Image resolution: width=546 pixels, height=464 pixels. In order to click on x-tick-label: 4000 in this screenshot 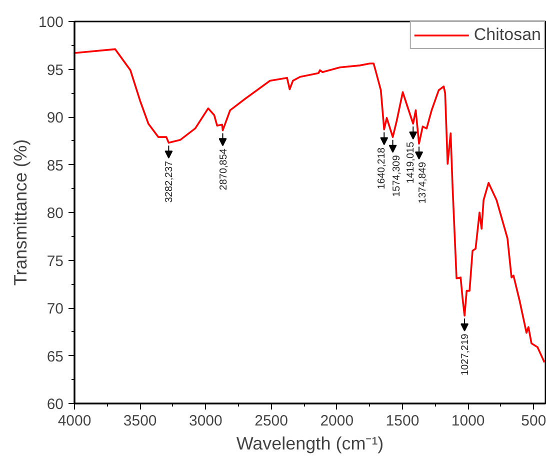, I will do `click(75, 421)`.